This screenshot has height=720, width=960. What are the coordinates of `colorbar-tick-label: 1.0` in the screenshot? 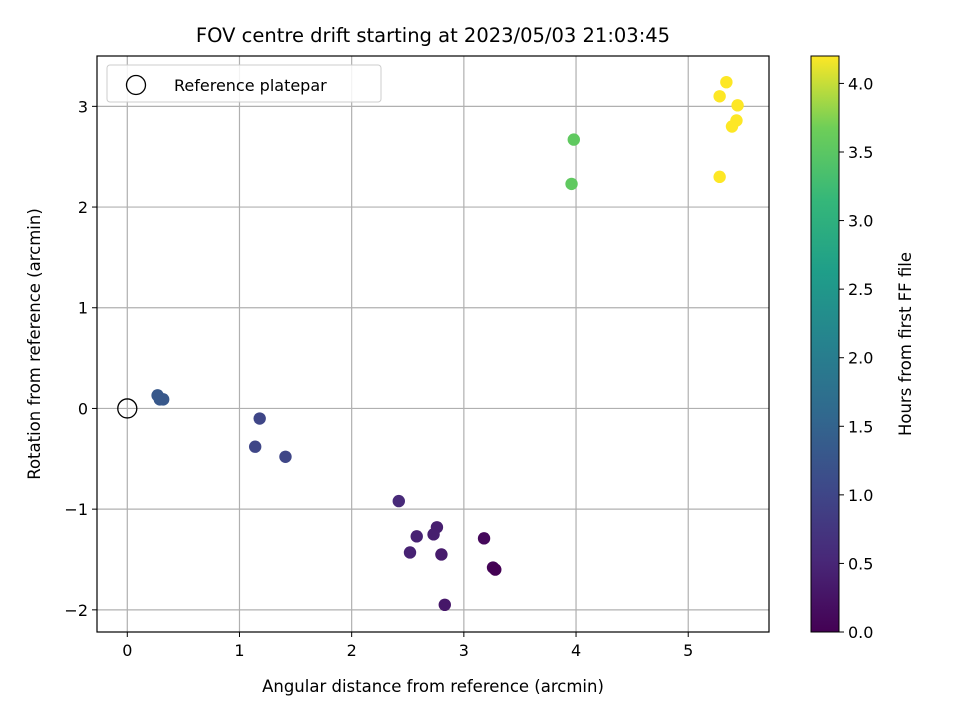 It's located at (860, 495).